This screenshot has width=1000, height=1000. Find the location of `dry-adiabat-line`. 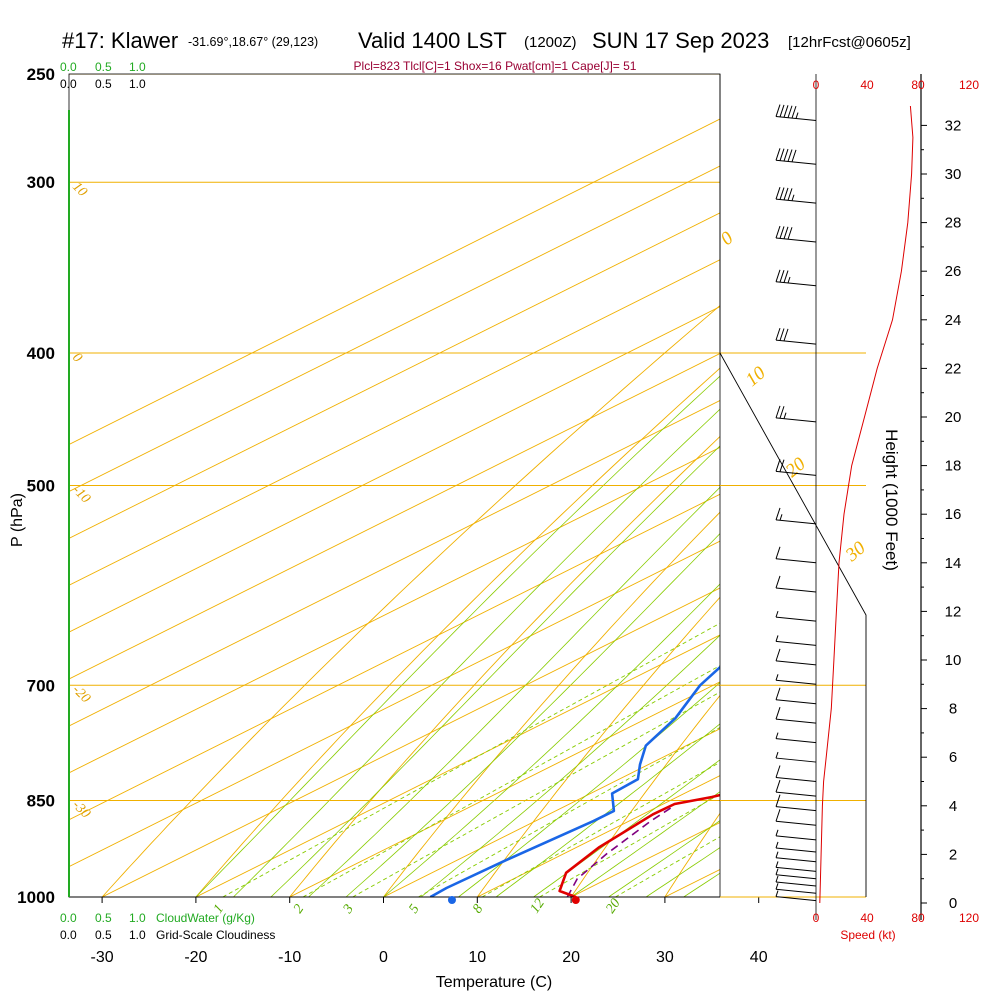

dry-adiabat-line is located at coordinates (645, 795).